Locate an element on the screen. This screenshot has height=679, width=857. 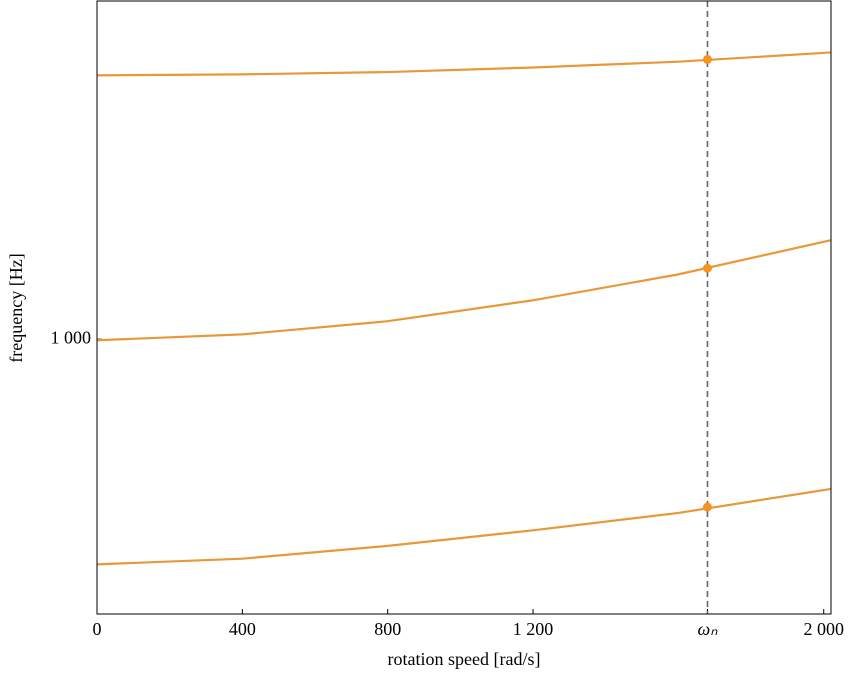
y-axis-label: frequency [Hz] is located at coordinates (16, 307).